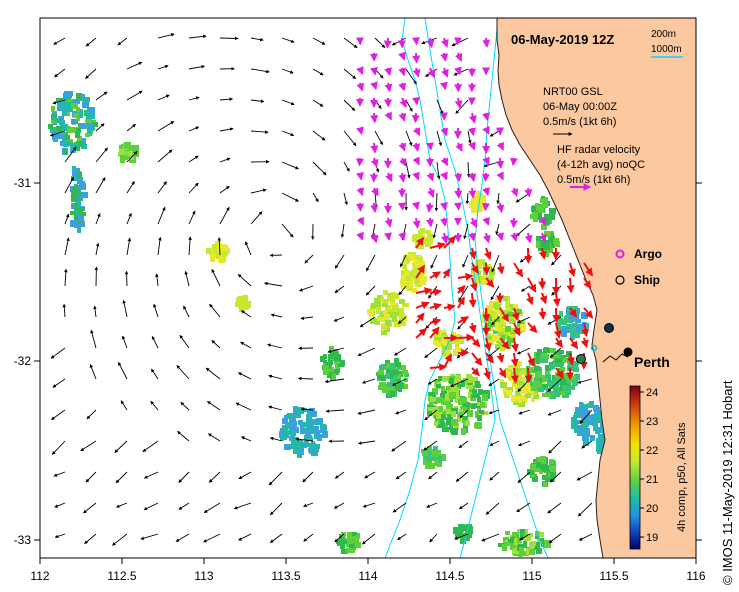  Describe the element at coordinates (727, 482) in the screenshot. I see `credit-text: © IMOS 11-May-2019 12:31 Hobart` at that location.